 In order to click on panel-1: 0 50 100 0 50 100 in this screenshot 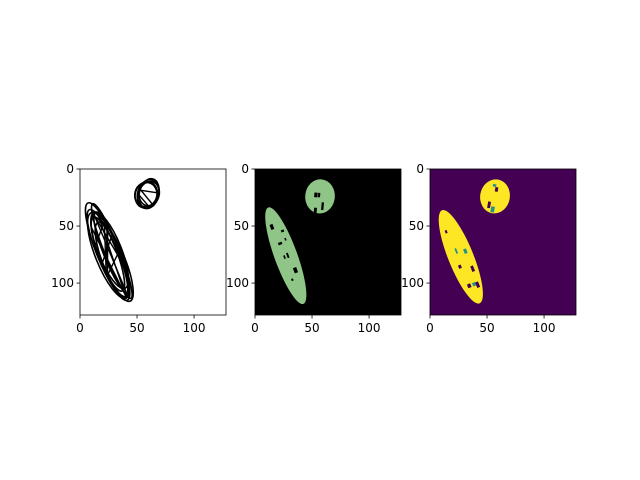, I will do `click(139, 248)`.